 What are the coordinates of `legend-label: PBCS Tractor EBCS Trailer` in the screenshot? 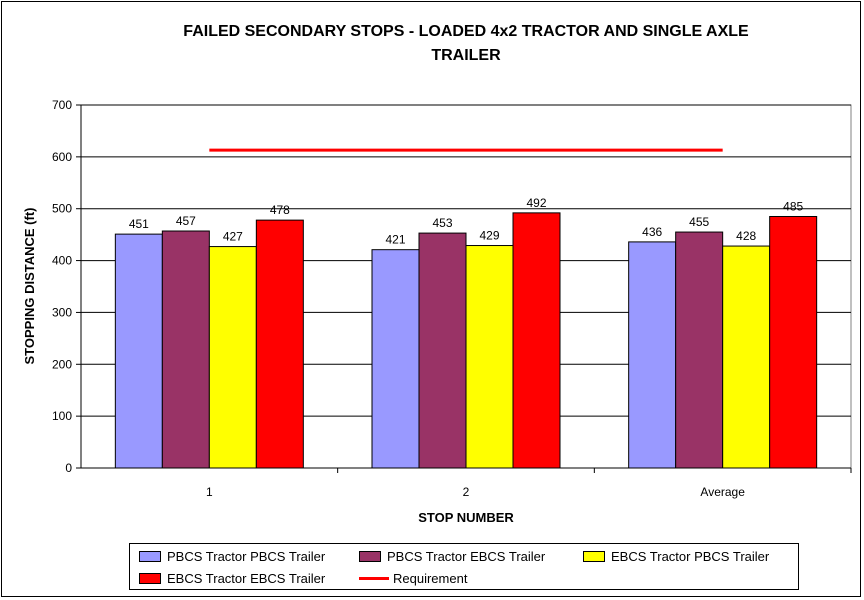 It's located at (466, 556).